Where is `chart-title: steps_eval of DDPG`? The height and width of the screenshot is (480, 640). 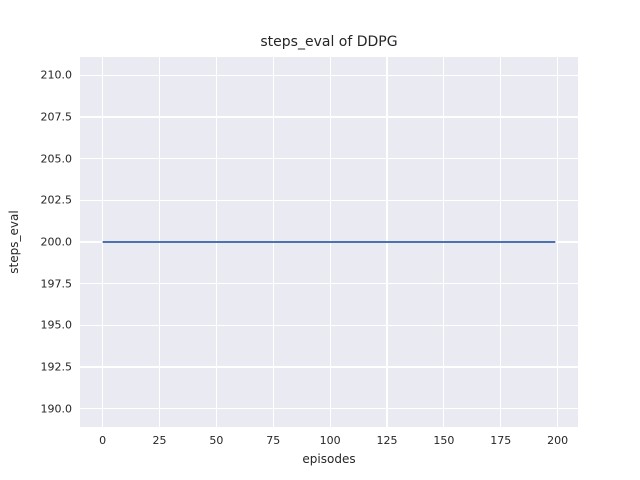
chart-title: steps_eval of DDPG is located at coordinates (329, 42).